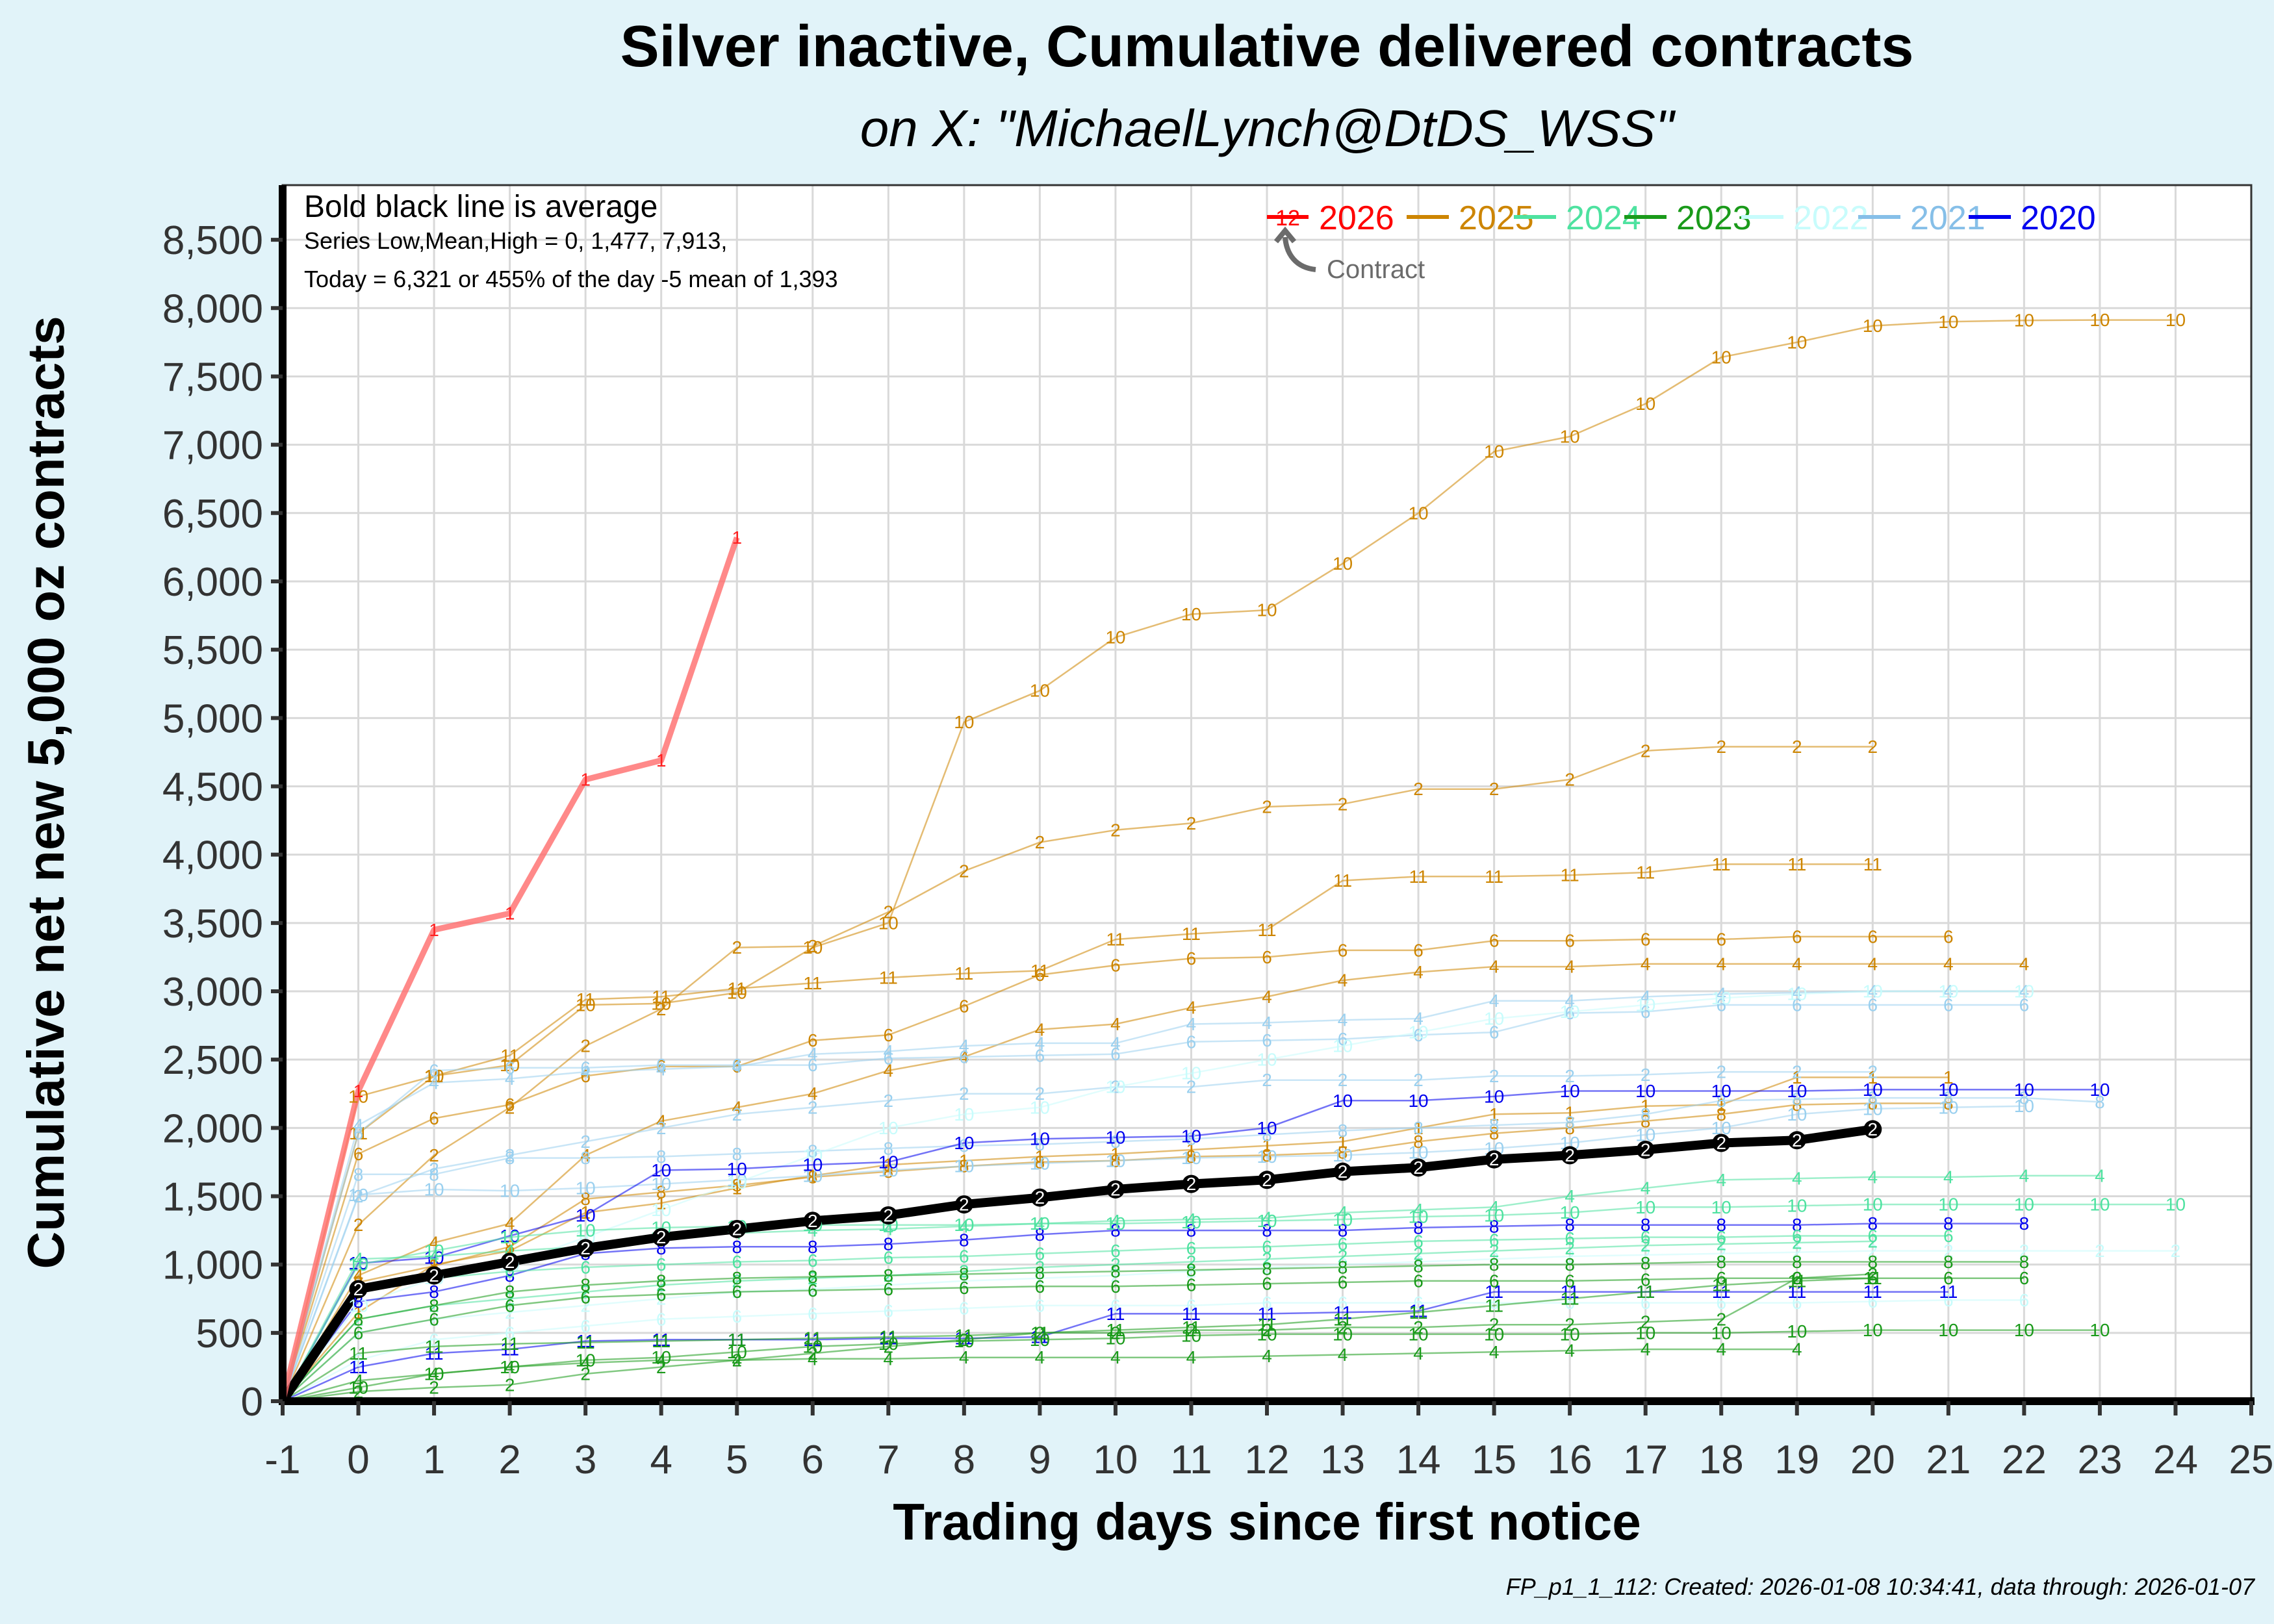 The width and height of the screenshot is (2274, 1624). What do you see at coordinates (212, 1128) in the screenshot?
I see `y-tick-label: 2,000` at bounding box center [212, 1128].